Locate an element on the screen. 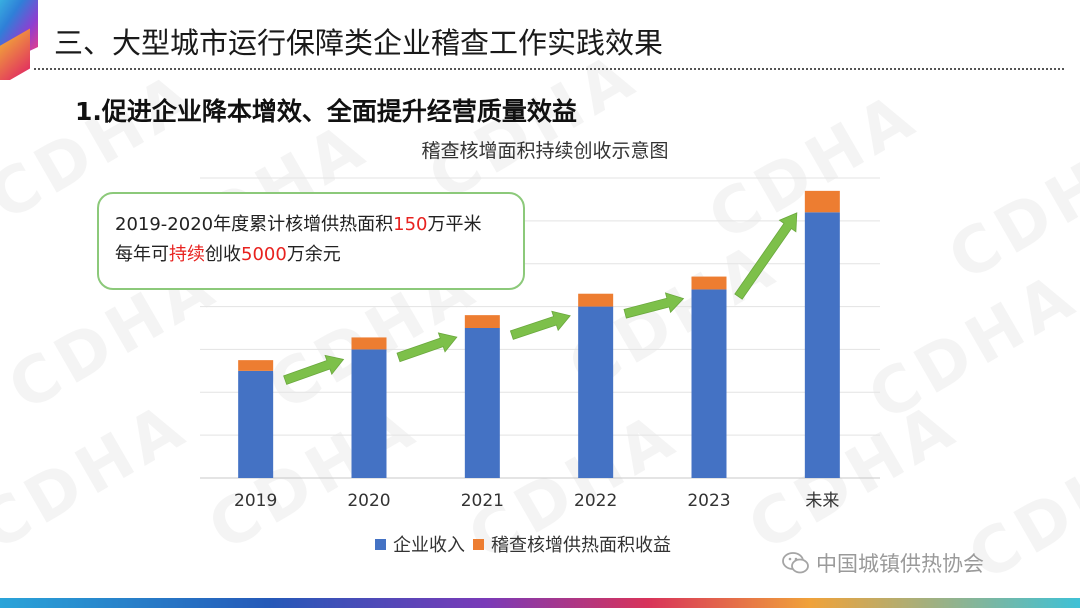  callout-text: 创收 is located at coordinates (223, 254).